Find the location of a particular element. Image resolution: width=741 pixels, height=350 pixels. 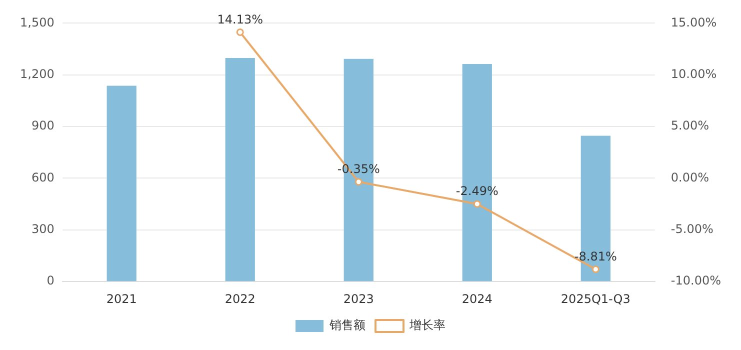

legend-label: 销售额 is located at coordinates (347, 325).